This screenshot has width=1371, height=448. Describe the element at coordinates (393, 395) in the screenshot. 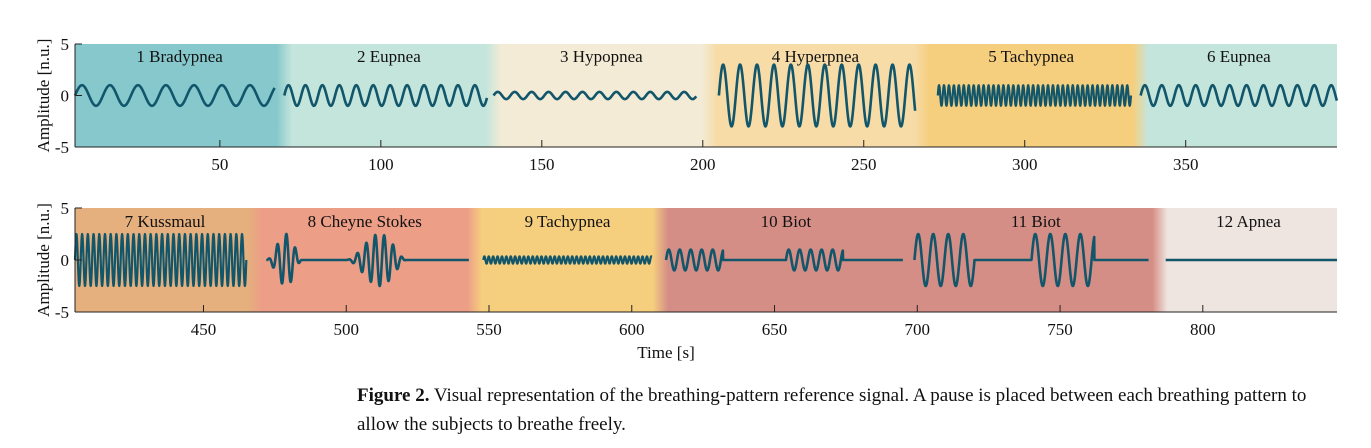

I see `caption-label: Figure 2.` at that location.